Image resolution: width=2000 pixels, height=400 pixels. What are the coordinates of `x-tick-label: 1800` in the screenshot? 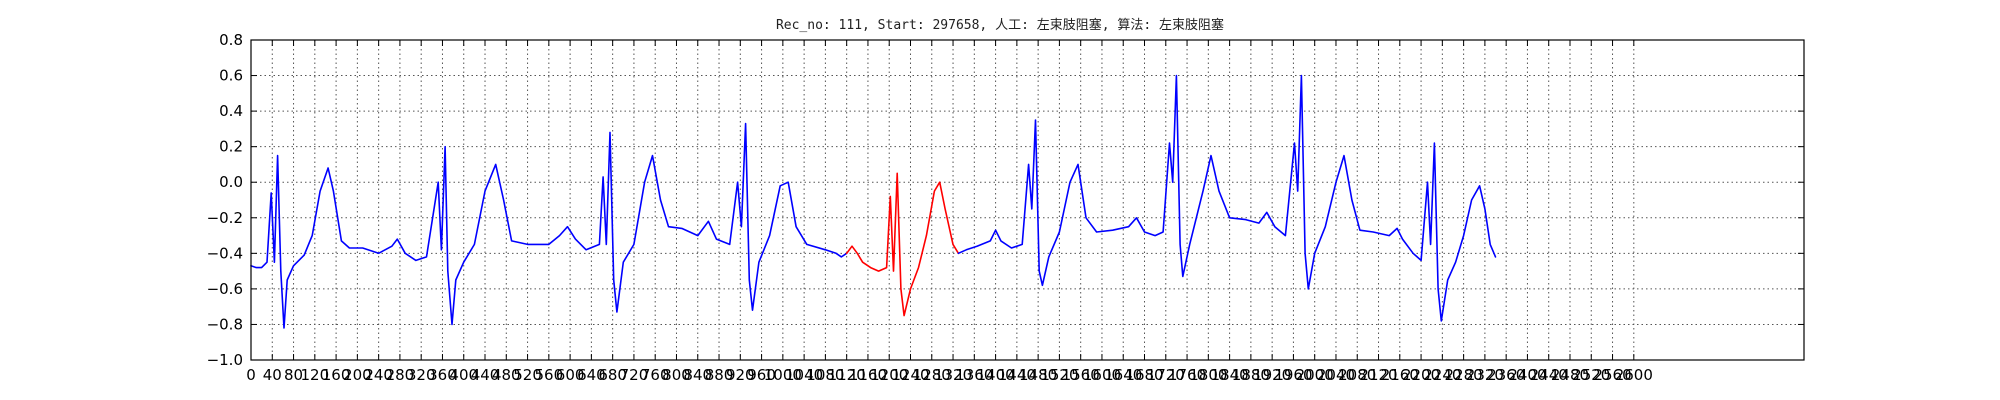 It's located at (1208, 375).